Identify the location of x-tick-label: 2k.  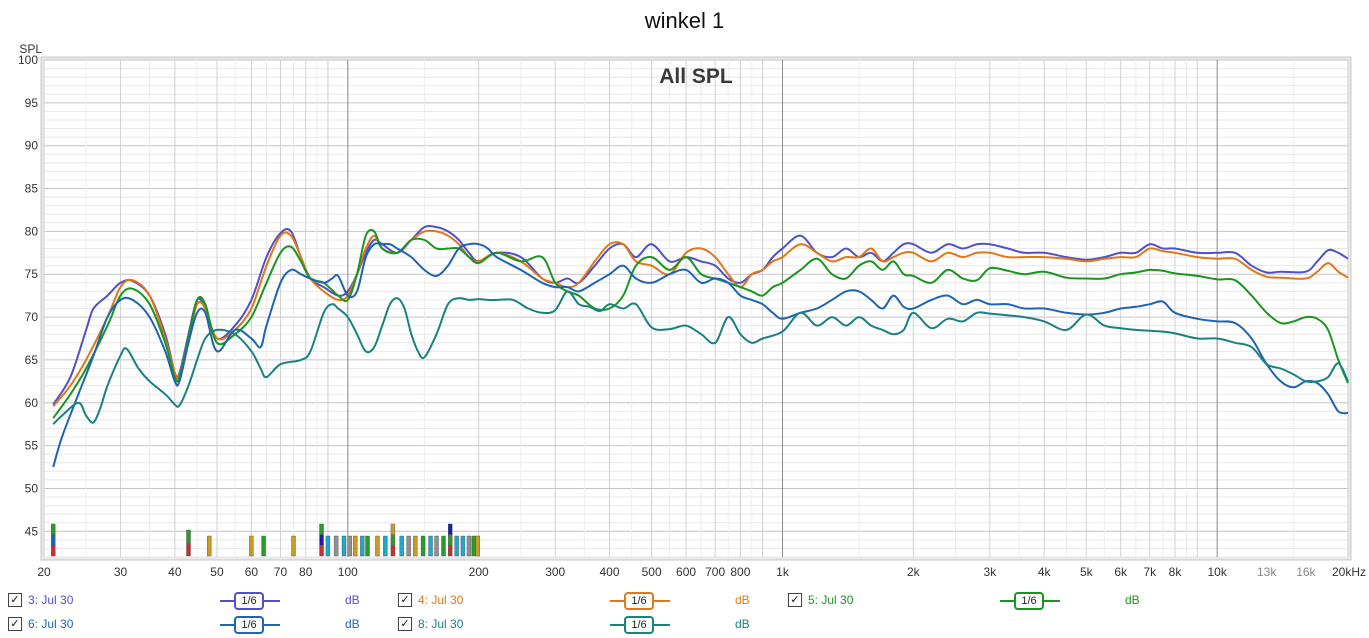
(914, 572).